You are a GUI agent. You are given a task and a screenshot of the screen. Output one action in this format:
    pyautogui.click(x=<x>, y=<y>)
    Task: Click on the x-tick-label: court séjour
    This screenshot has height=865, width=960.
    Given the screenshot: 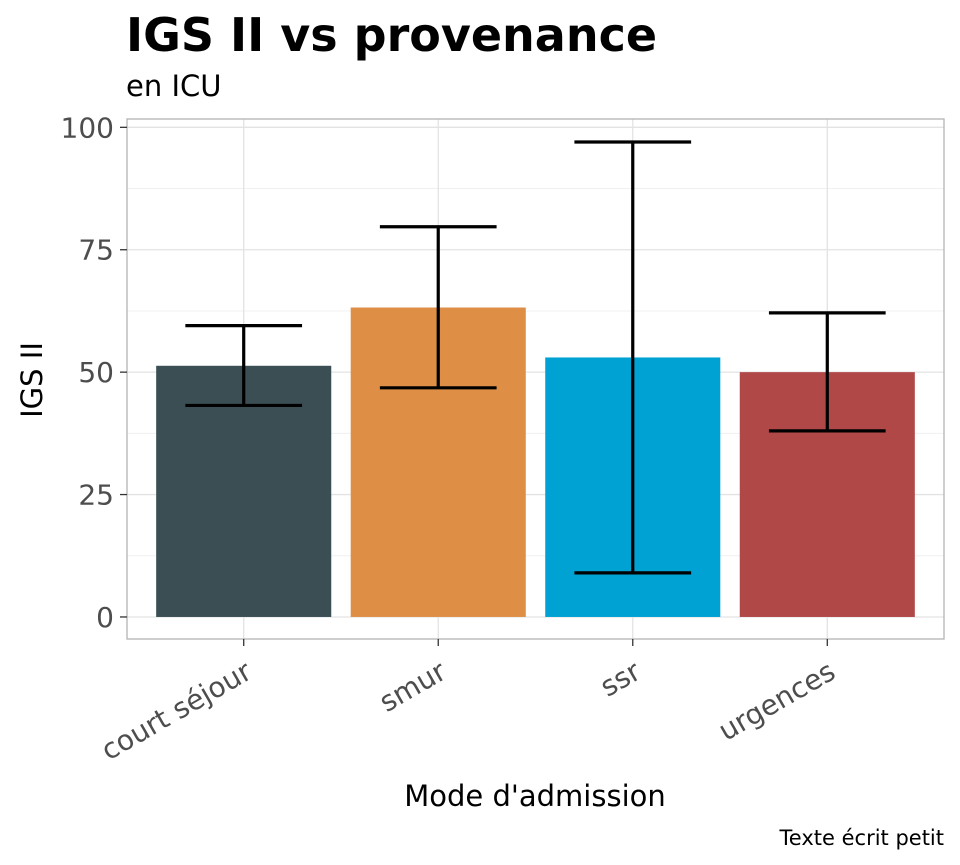 What is the action you would take?
    pyautogui.click(x=177, y=710)
    